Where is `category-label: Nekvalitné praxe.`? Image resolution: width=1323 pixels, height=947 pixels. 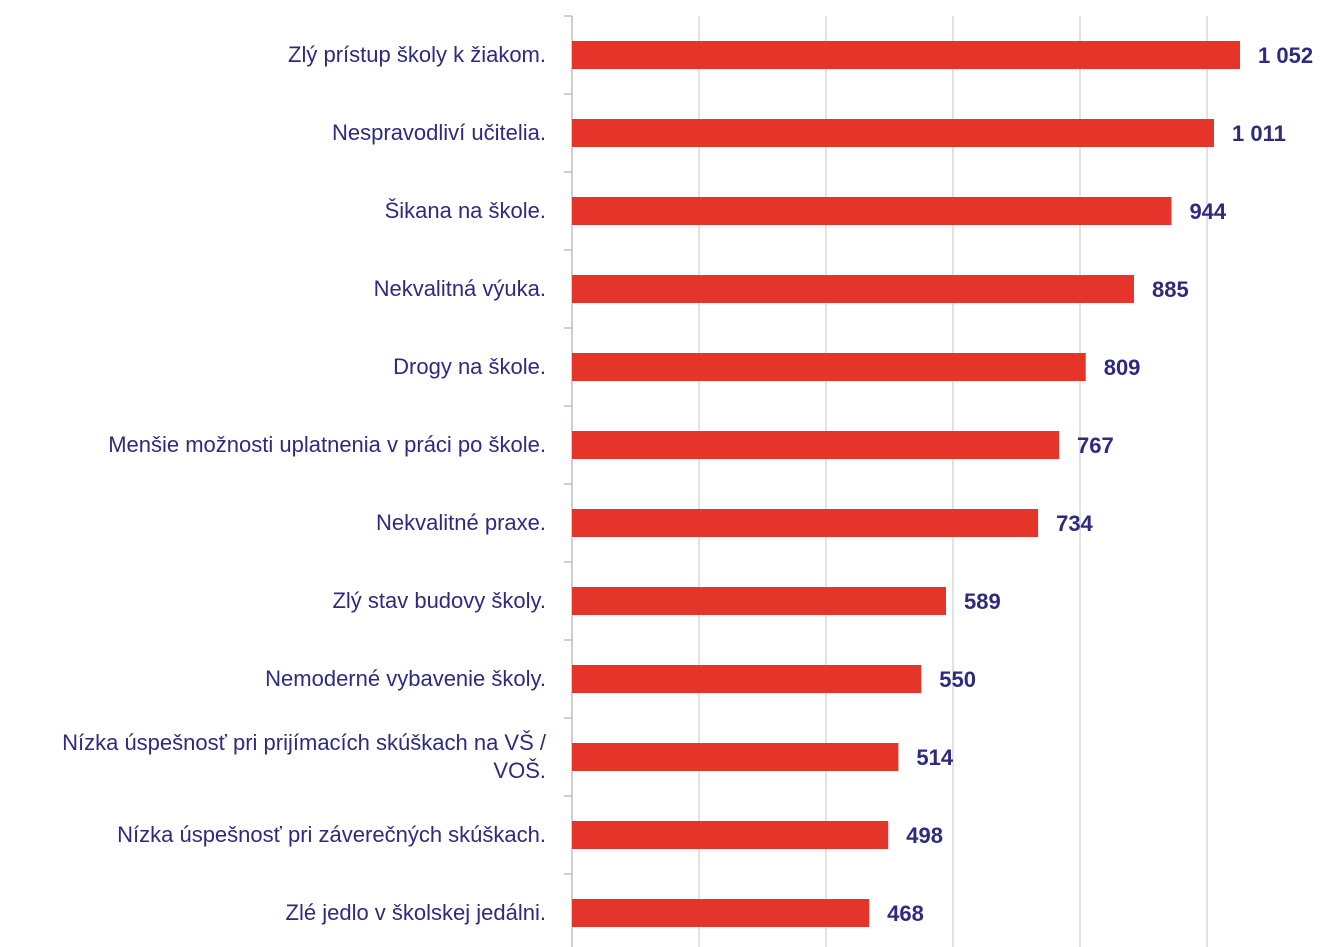
category-label: Nekvalitné praxe. is located at coordinates (275, 523).